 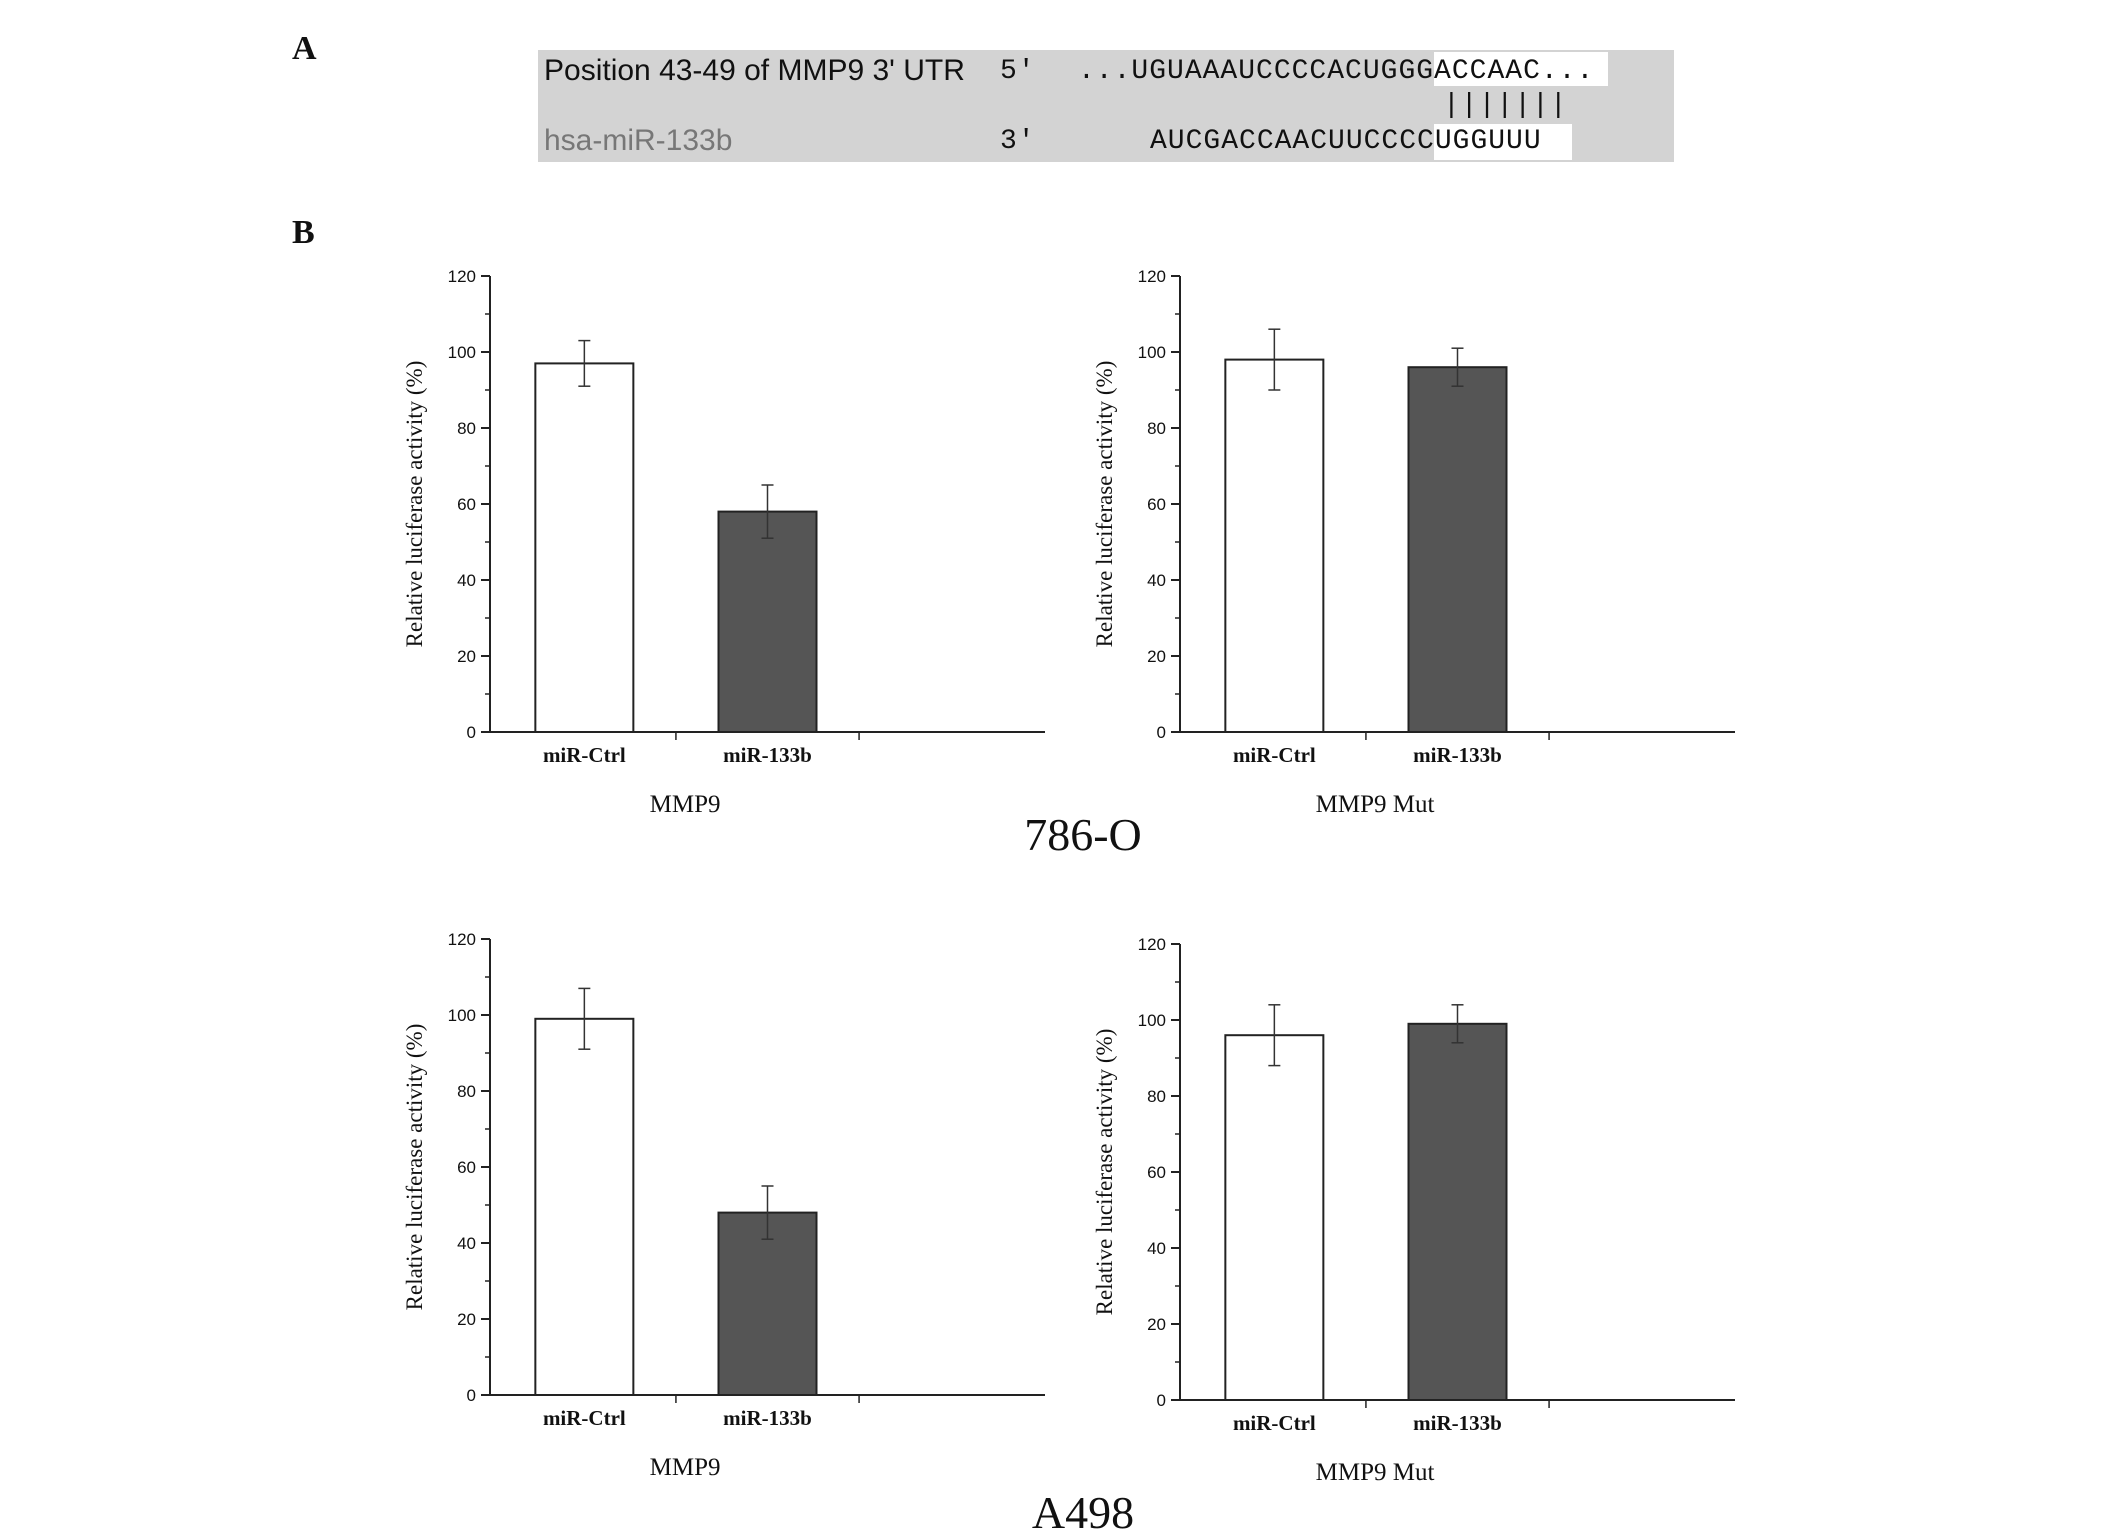 What do you see at coordinates (1503, 142) in the screenshot?
I see `seed-highlight-bottom` at bounding box center [1503, 142].